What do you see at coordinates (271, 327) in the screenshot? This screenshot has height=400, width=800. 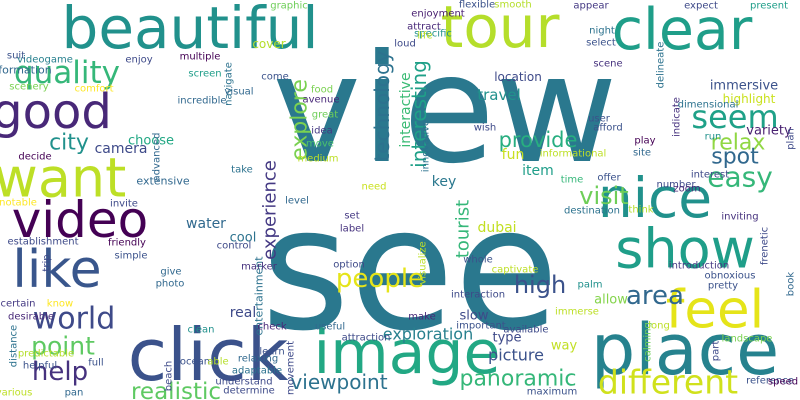 I see `word-check: check` at bounding box center [271, 327].